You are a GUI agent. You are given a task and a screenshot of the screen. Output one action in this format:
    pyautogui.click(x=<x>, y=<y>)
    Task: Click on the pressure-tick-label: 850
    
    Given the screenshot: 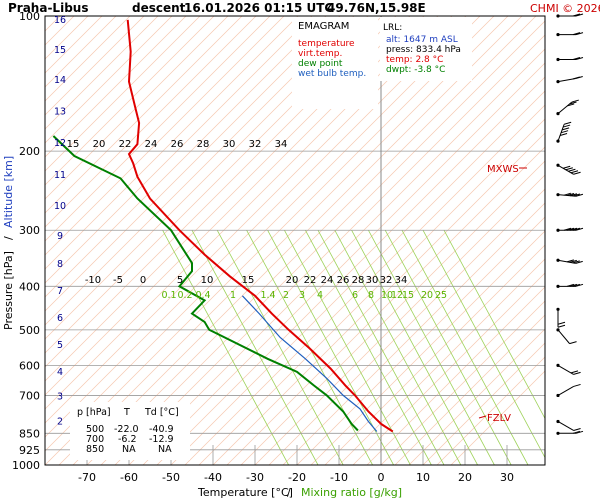 What is the action you would take?
    pyautogui.click(x=29, y=433)
    